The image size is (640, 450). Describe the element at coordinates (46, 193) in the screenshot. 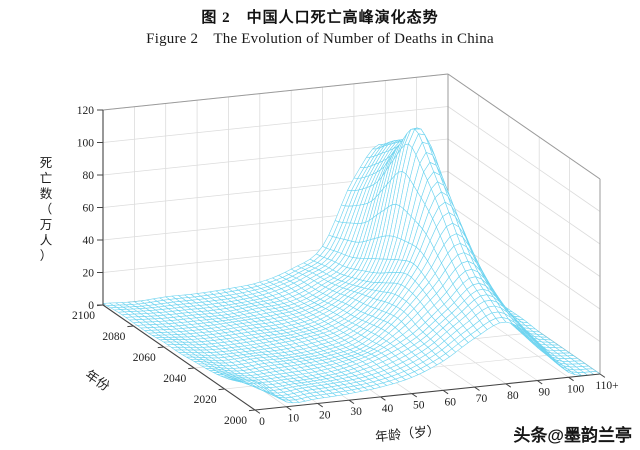

I see `svg-text: 数` at that location.